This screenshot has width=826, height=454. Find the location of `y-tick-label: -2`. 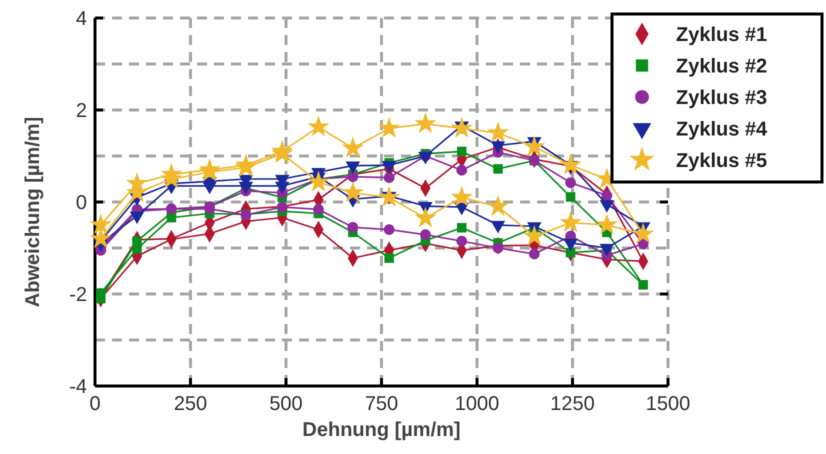

y-tick-label: -2 is located at coordinates (78, 295).